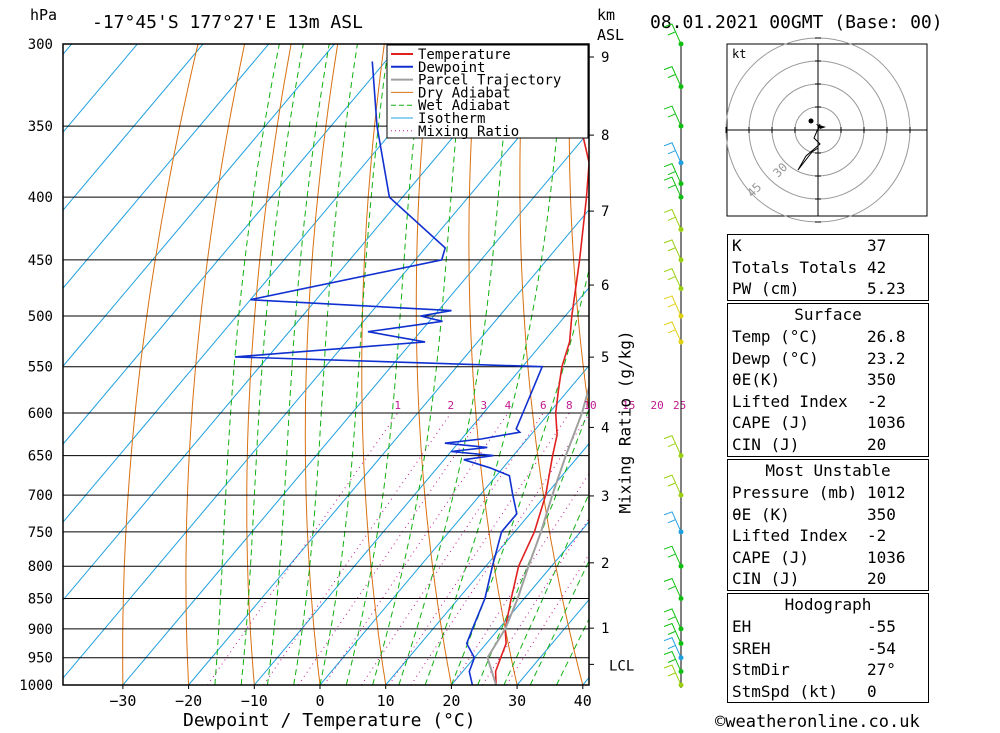  I want to click on hodo-value: -54, so click(881, 648).